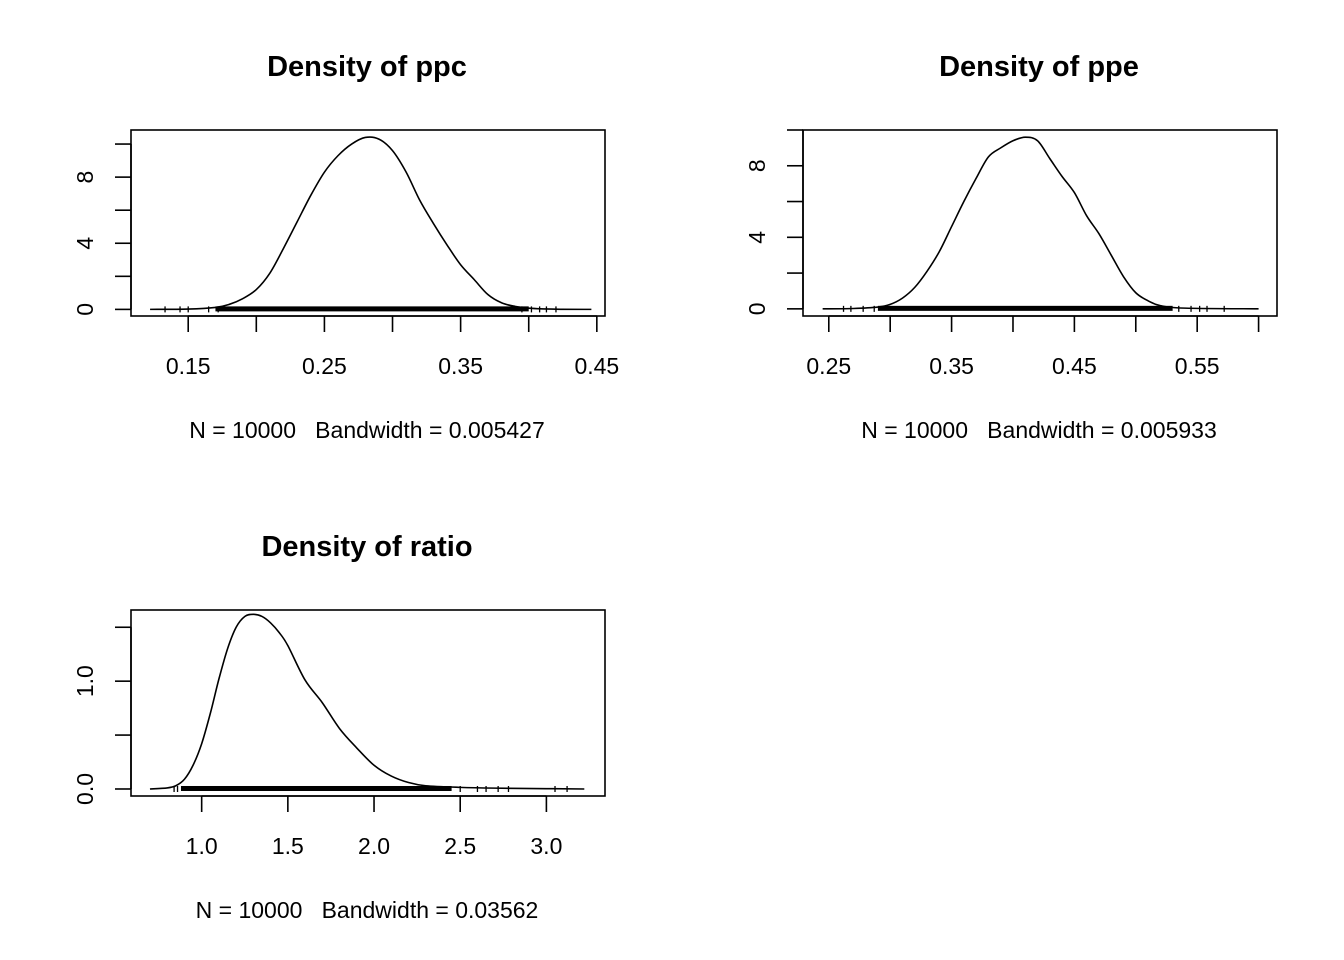 Image resolution: width=1344 pixels, height=960 pixels. What do you see at coordinates (188, 366) in the screenshot?
I see `x-tick-label: 0.15` at bounding box center [188, 366].